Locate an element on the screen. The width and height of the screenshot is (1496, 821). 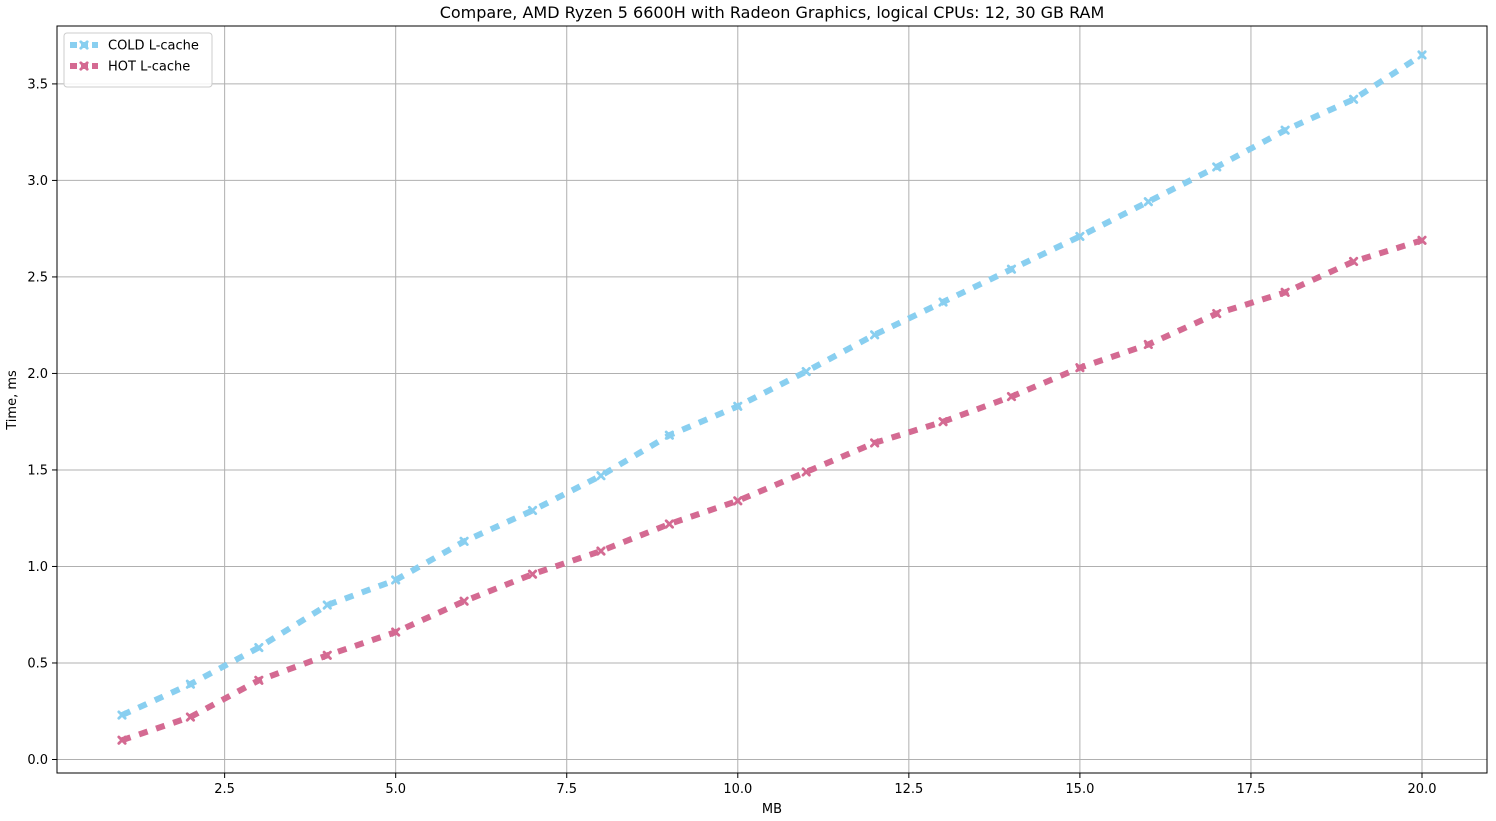
y-tick-label: 3.5 is located at coordinates (37, 84).